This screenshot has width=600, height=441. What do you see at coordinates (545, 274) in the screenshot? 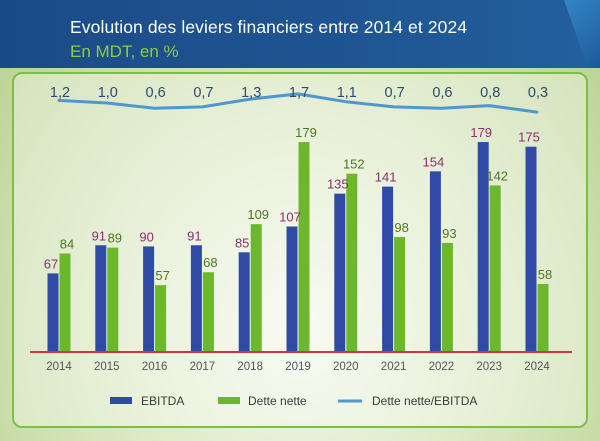
I see `data-label-dette-nette-2024: 58` at bounding box center [545, 274].